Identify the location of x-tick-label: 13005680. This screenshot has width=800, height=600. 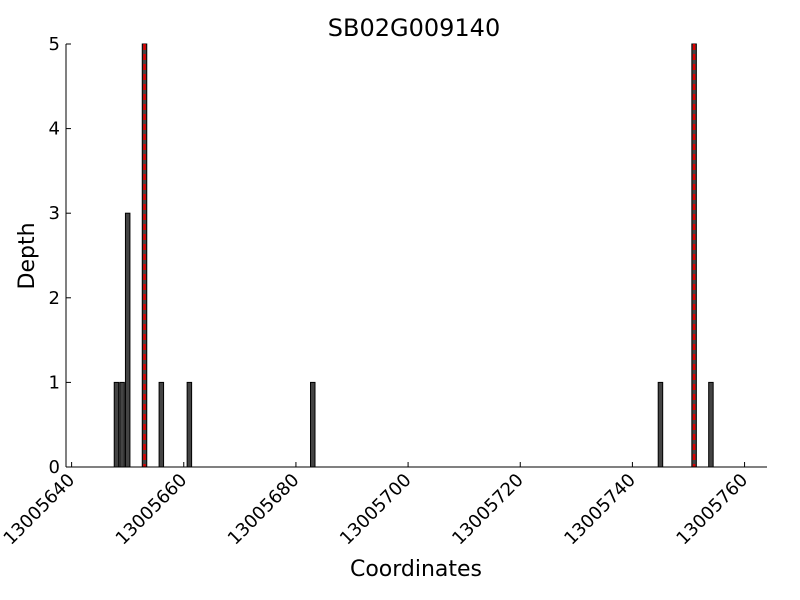
(264, 510).